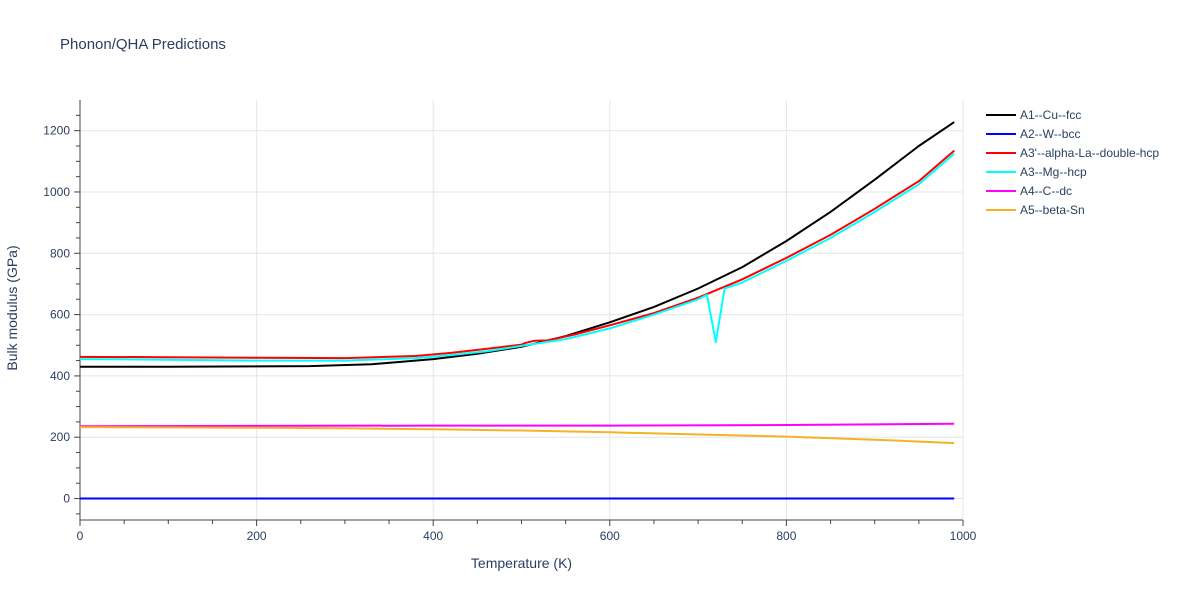  What do you see at coordinates (143, 44) in the screenshot?
I see `chart-title: Phonon/QHA Predictions` at bounding box center [143, 44].